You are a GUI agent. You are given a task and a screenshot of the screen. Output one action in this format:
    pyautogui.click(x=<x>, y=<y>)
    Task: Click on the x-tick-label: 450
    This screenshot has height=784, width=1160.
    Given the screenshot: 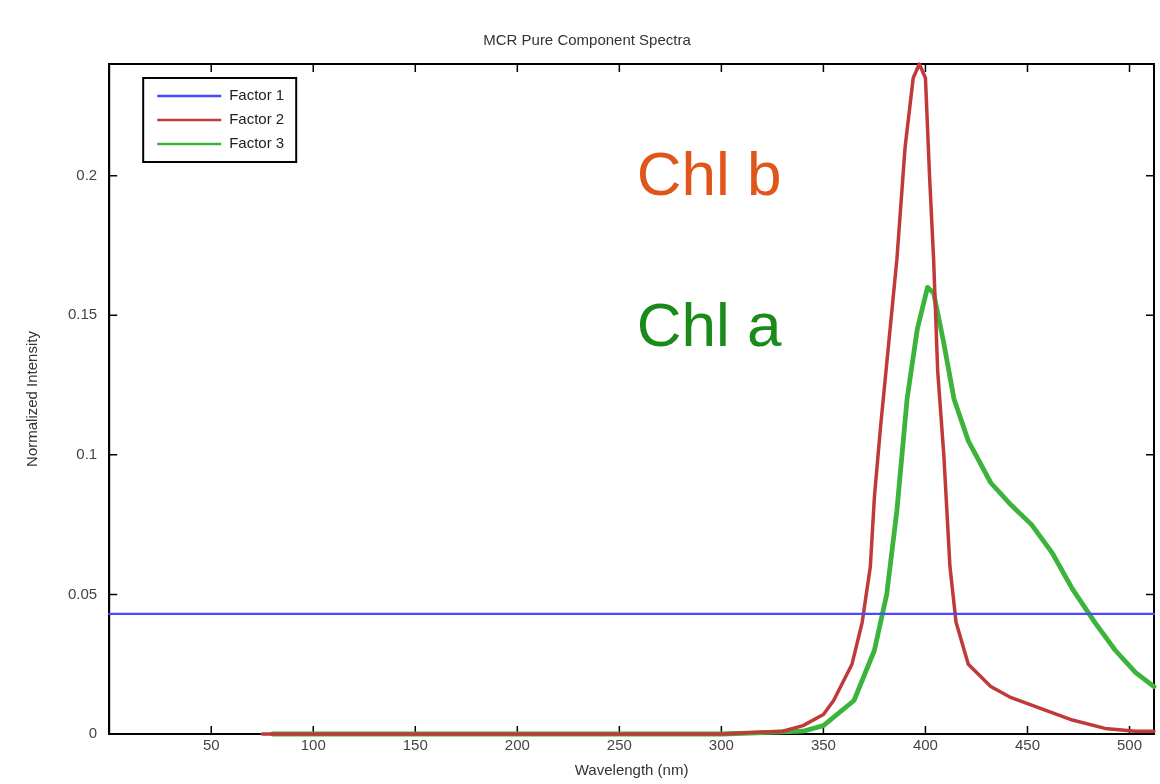 What is the action you would take?
    pyautogui.click(x=1027, y=745)
    